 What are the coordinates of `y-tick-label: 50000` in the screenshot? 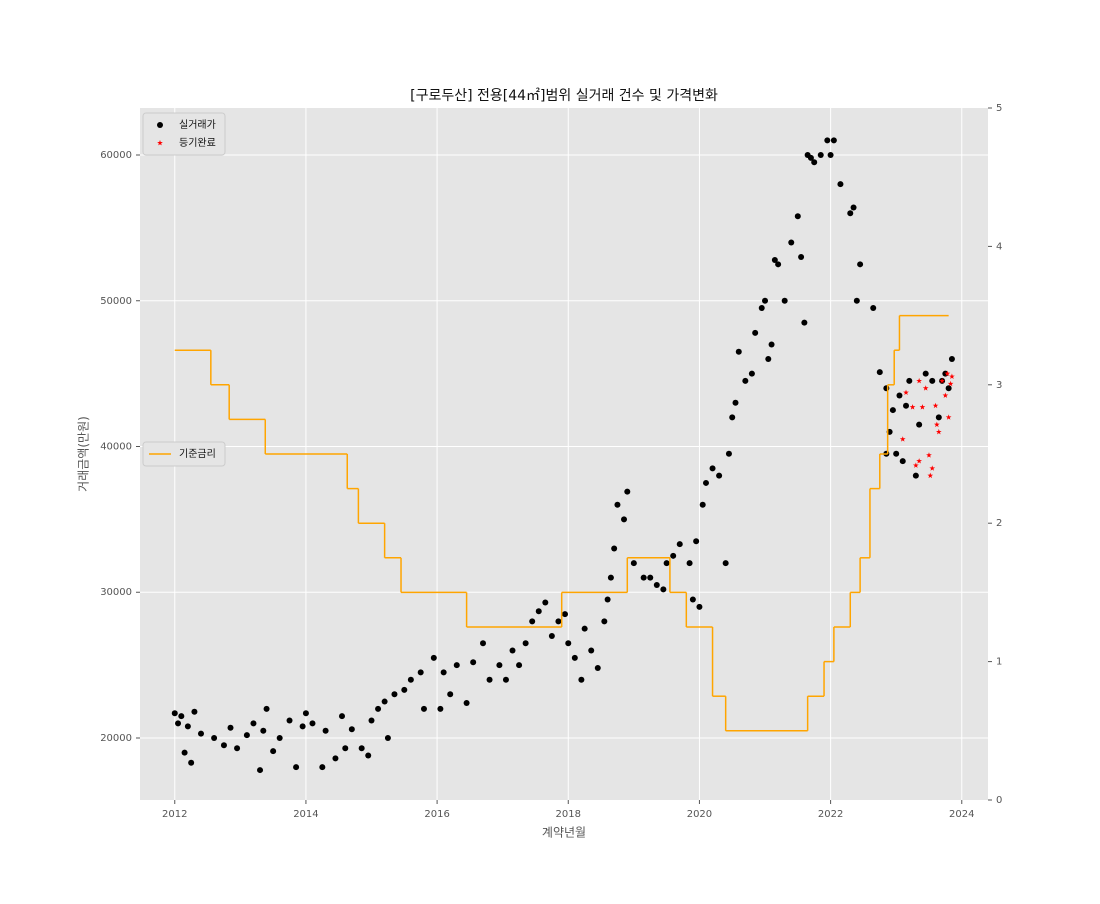 It's located at (116, 301).